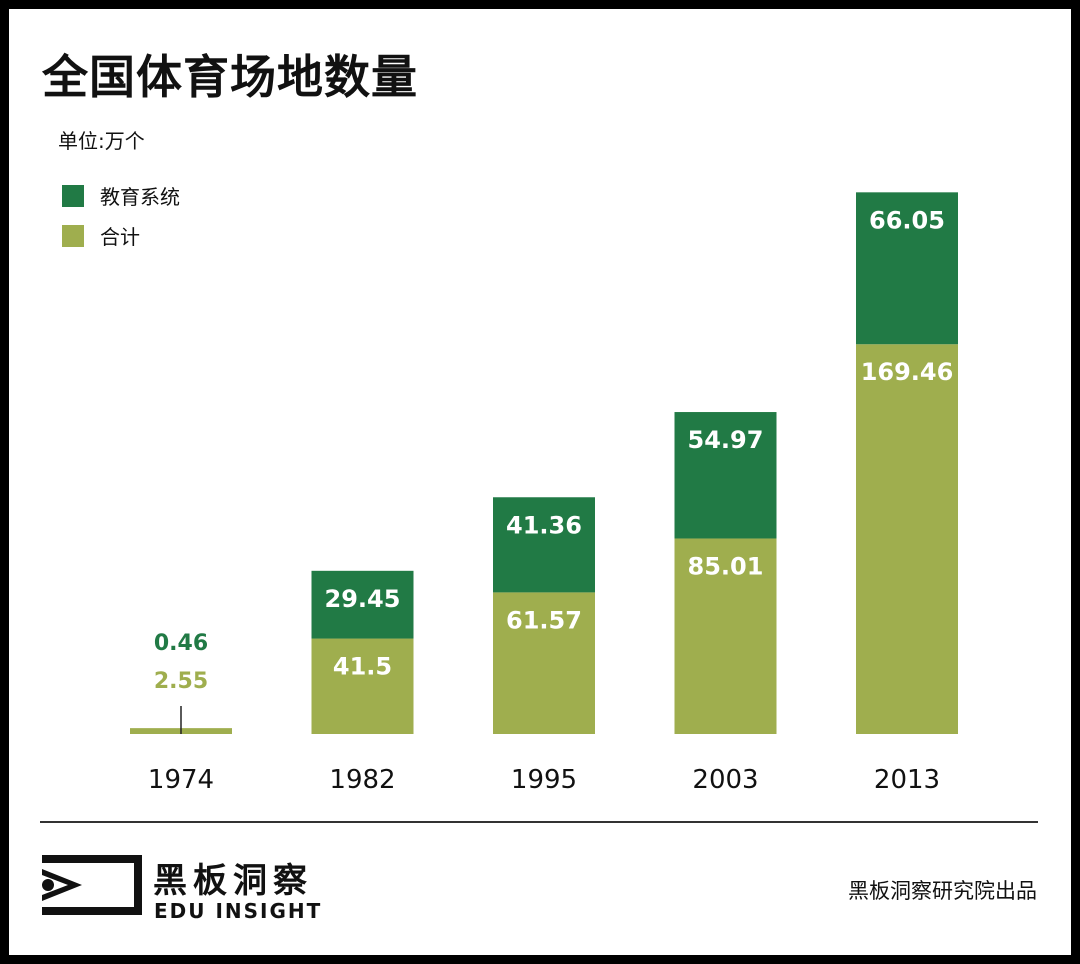  What do you see at coordinates (230, 77) in the screenshot?
I see `chart-title: 全国体育场地数量` at bounding box center [230, 77].